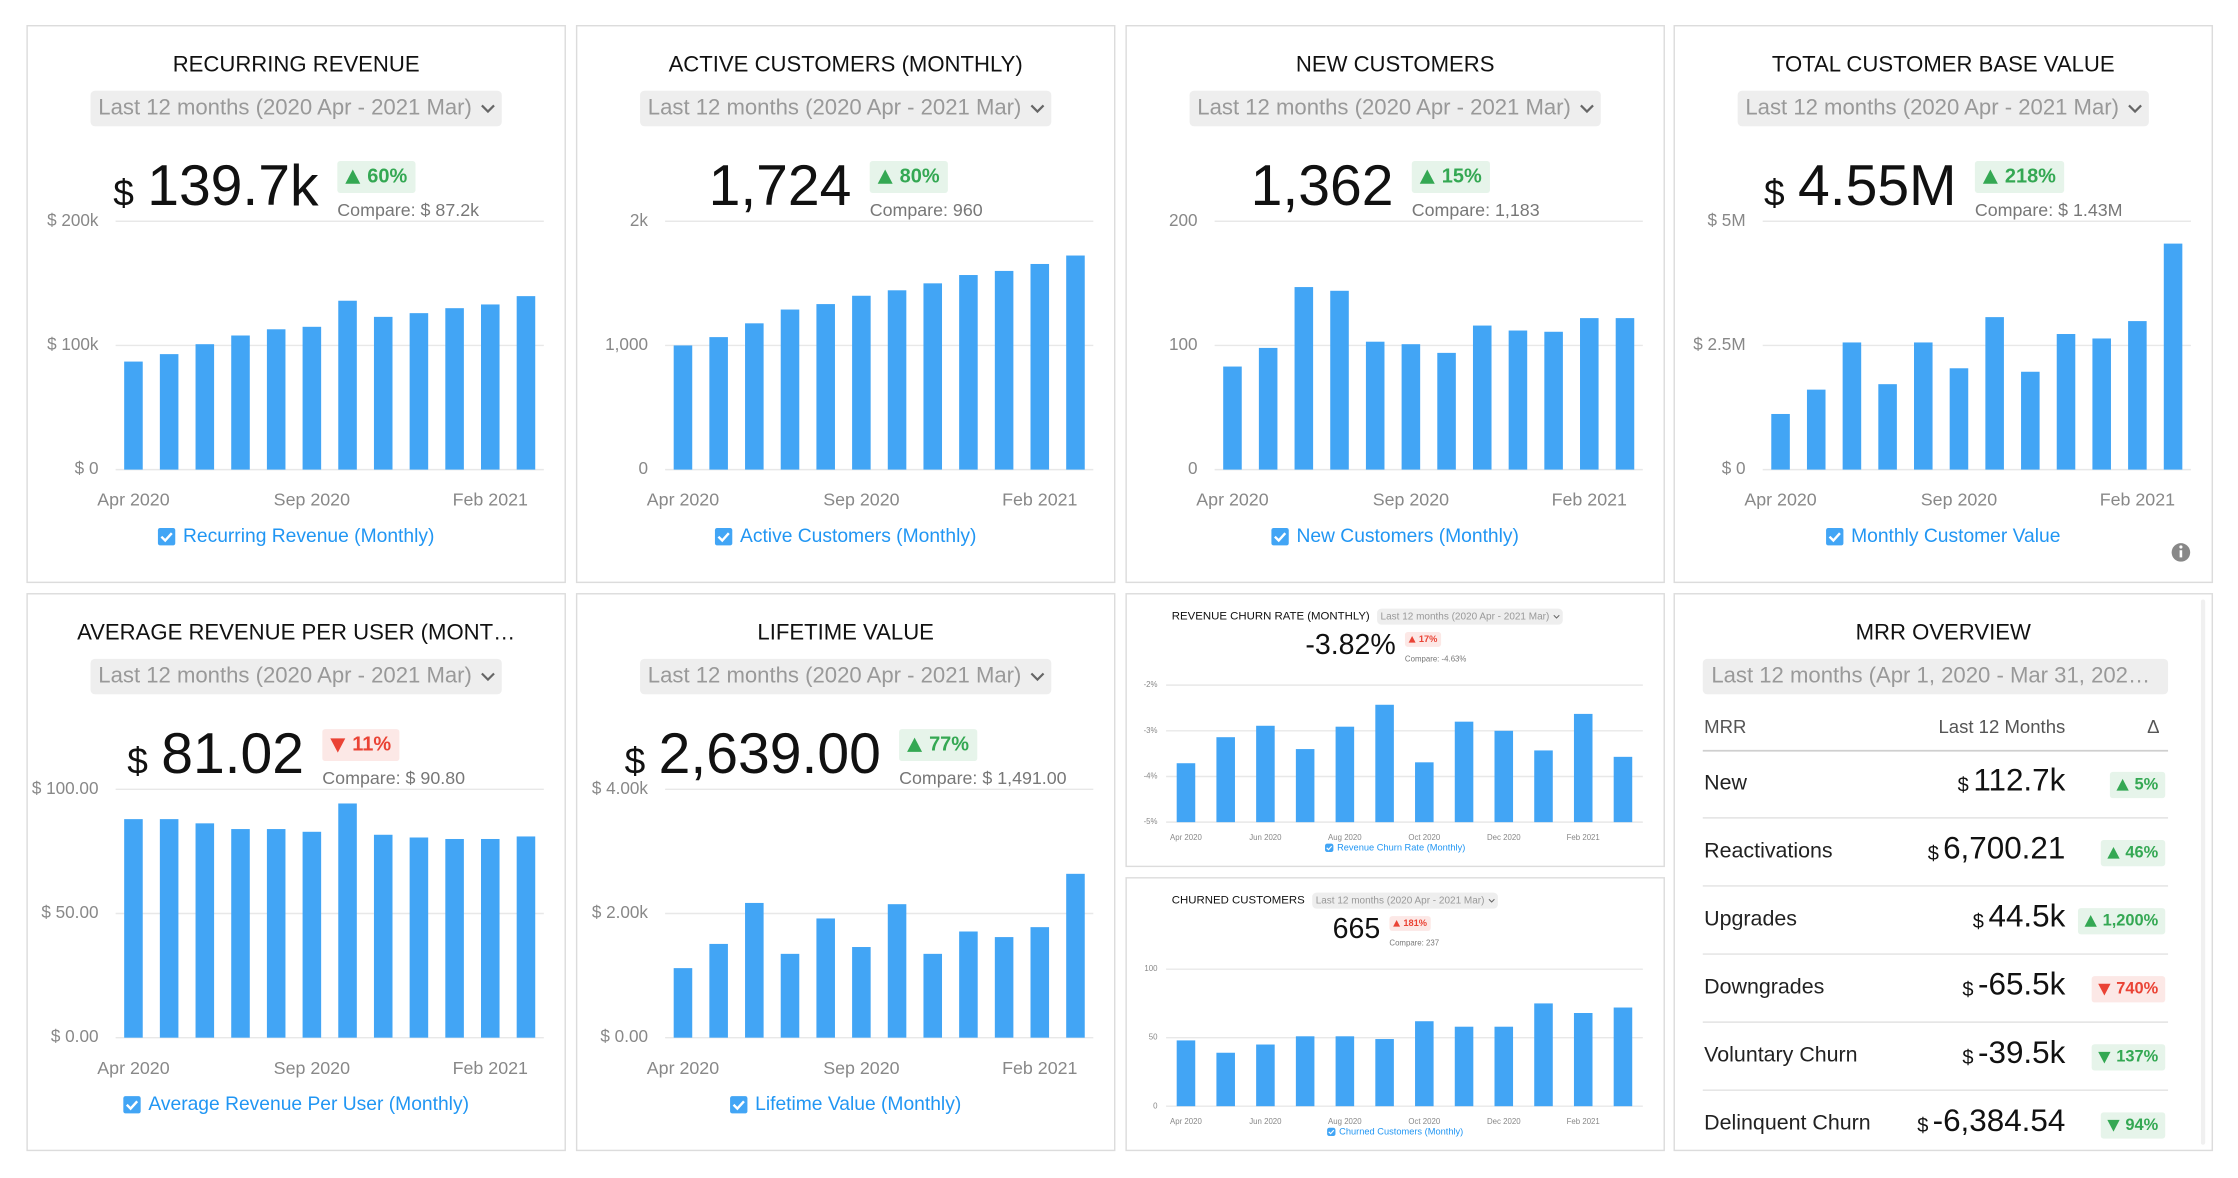 The image size is (2238, 1178). I want to click on compare-label: Compare: $ 87.2k, so click(408, 210).